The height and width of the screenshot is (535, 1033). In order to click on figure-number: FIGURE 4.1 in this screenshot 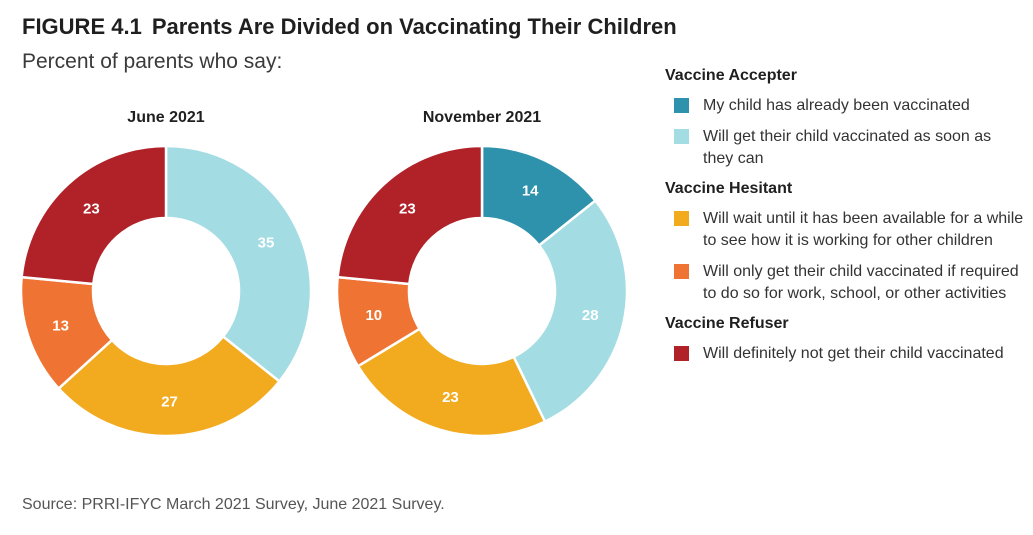, I will do `click(82, 26)`.